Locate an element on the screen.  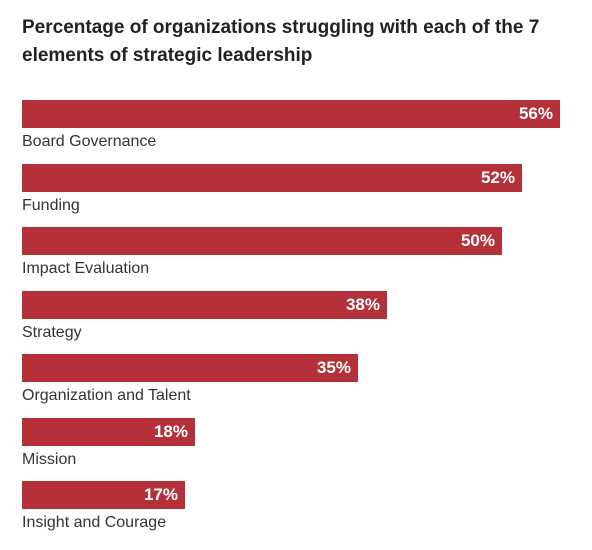
bar: 18% is located at coordinates (108, 431).